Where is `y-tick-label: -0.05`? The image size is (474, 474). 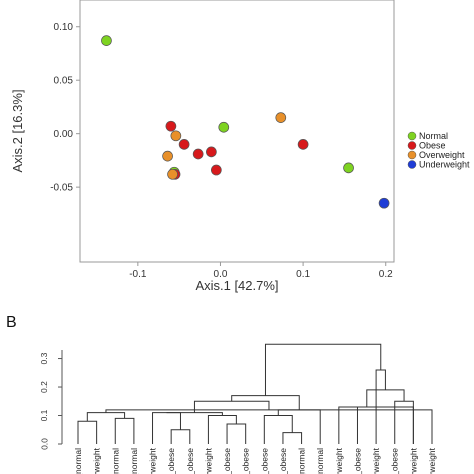
y-tick-label: -0.05 is located at coordinates (61, 188).